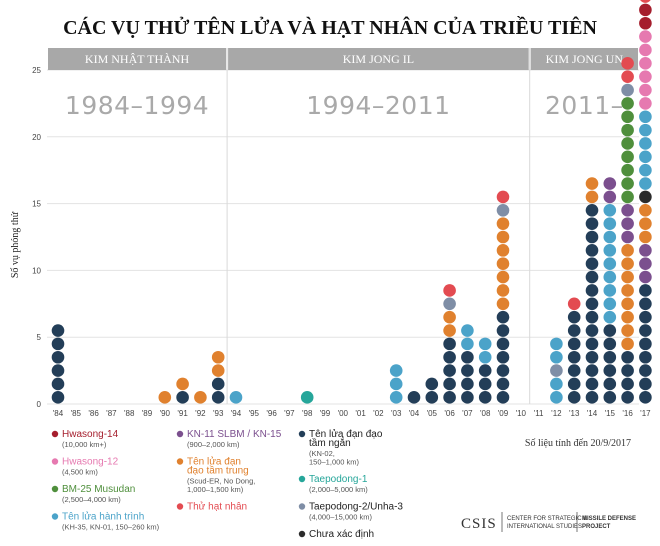  Describe the element at coordinates (137, 59) in the screenshot. I see `era-leader-label: KIM NHẬT THÀNH` at that location.